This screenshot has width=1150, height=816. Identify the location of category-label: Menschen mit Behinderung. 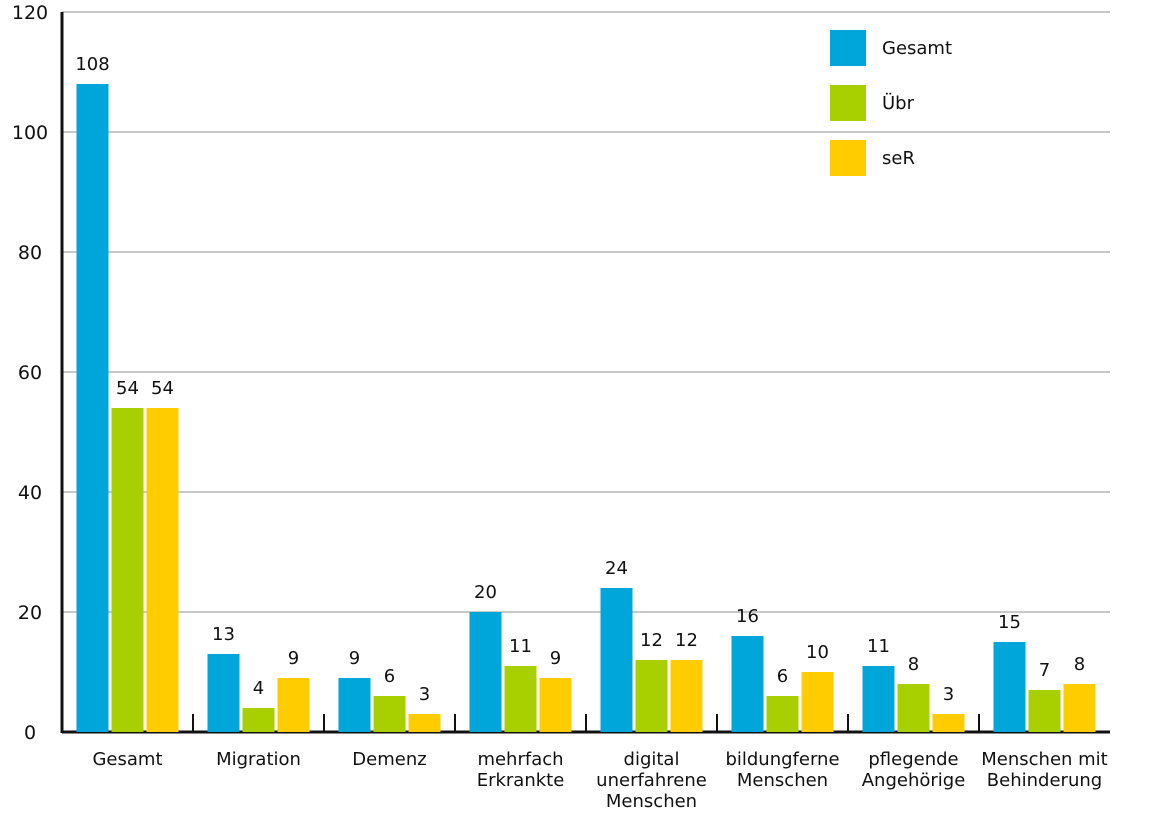
(1044, 770).